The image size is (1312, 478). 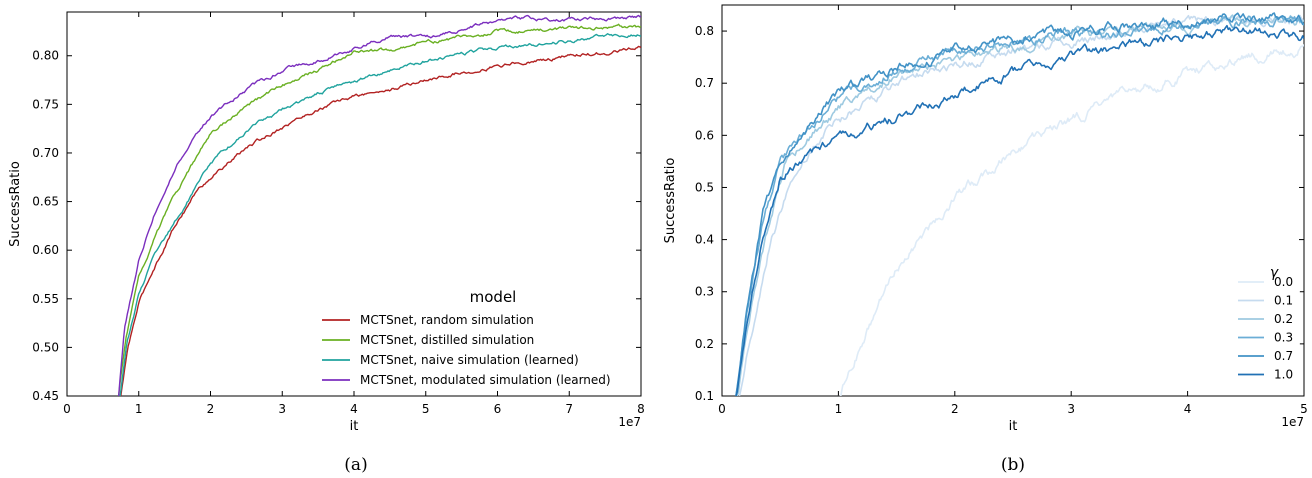 I want to click on legend: γ0.0 0.1 0.2 0.3 0.7 1.0, so click(x=1264, y=324).